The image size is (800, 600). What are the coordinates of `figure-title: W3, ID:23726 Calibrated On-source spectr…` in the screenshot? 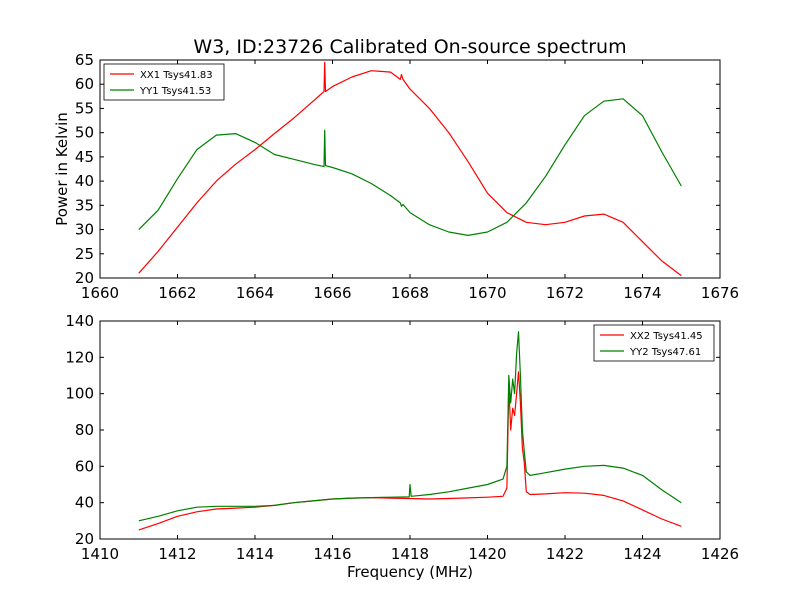 It's located at (409, 47).